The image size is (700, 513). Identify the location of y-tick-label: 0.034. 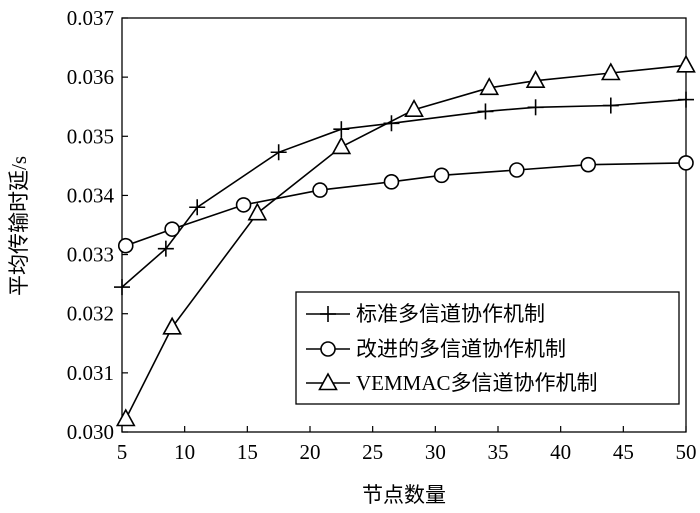
(91, 195).